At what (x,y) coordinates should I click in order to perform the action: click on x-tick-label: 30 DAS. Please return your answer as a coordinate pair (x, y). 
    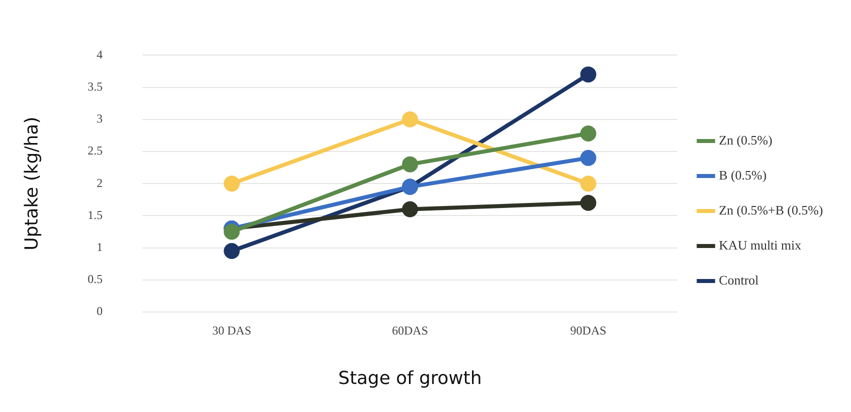
    Looking at the image, I should click on (232, 330).